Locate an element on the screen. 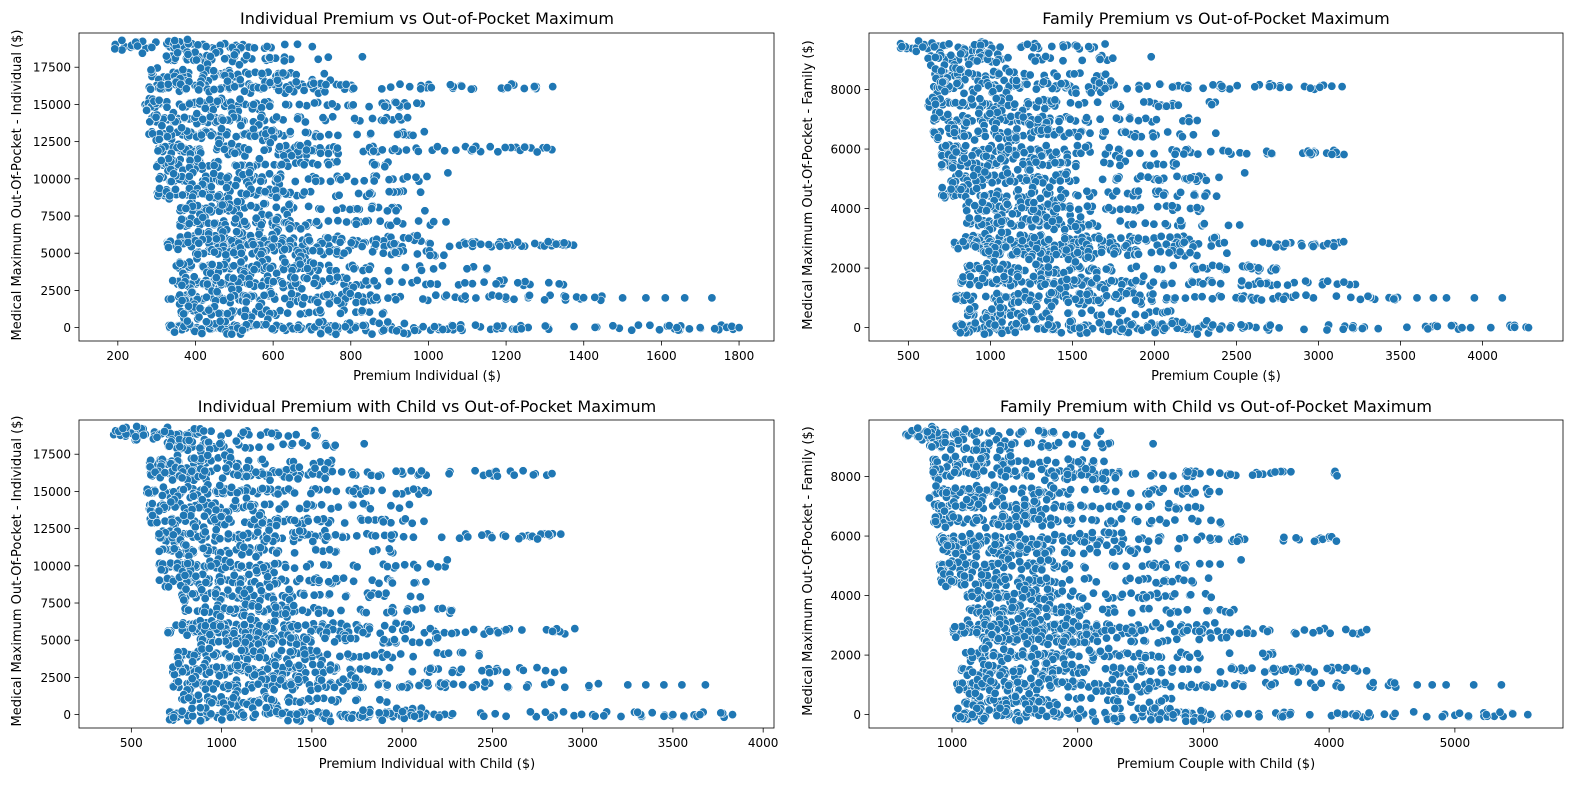  y-tick-label: 7500 is located at coordinates (55, 217).